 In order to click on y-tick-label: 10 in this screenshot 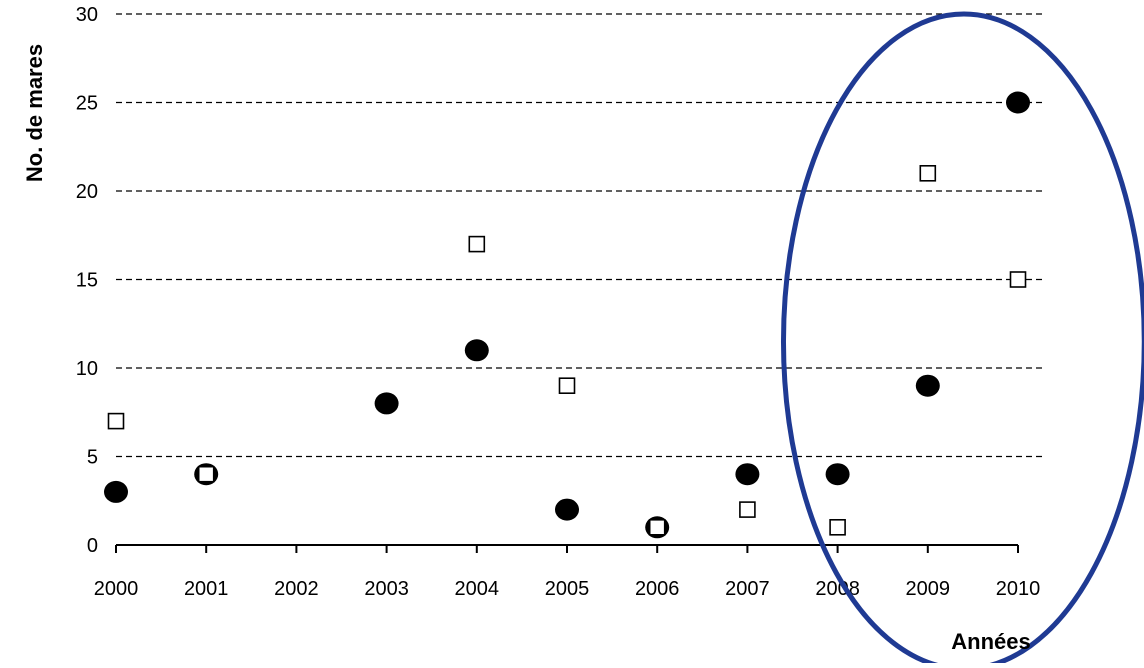, I will do `click(87, 369)`.